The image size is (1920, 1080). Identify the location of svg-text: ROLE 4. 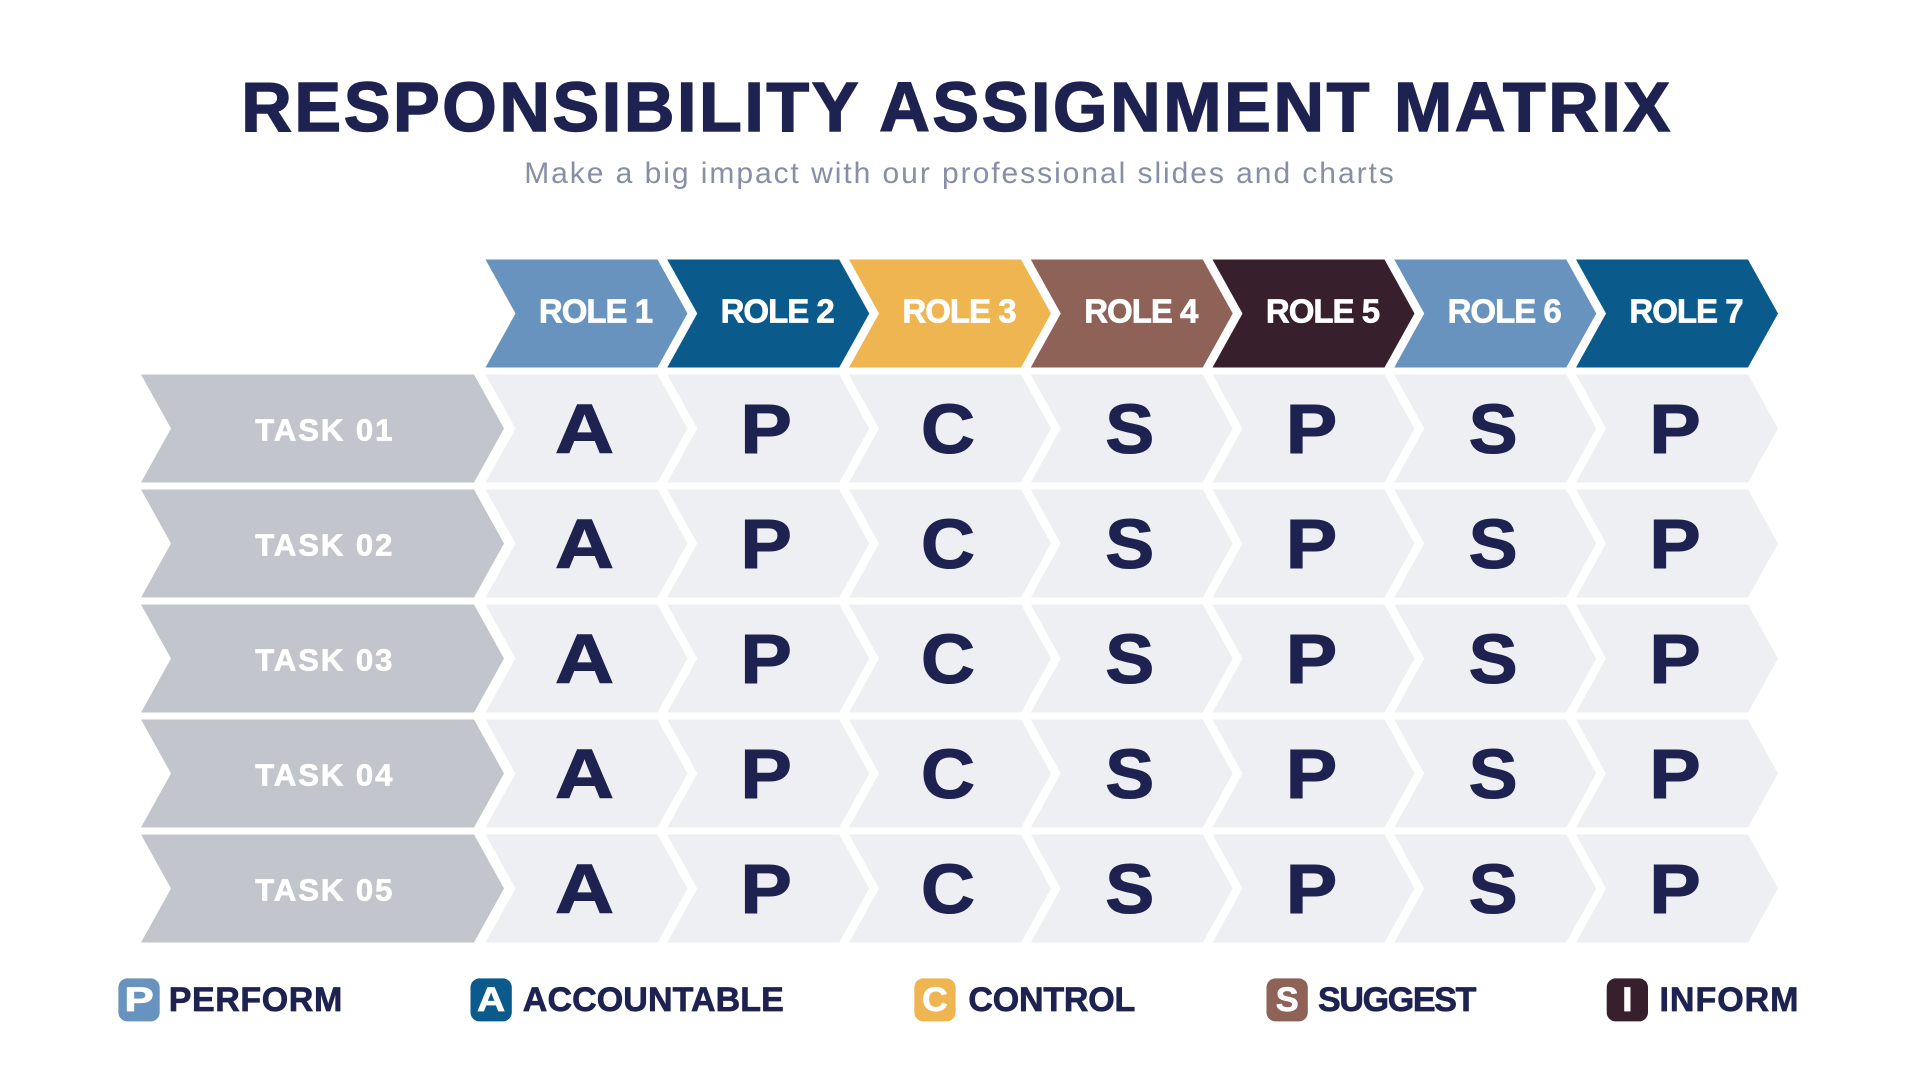
(1141, 311).